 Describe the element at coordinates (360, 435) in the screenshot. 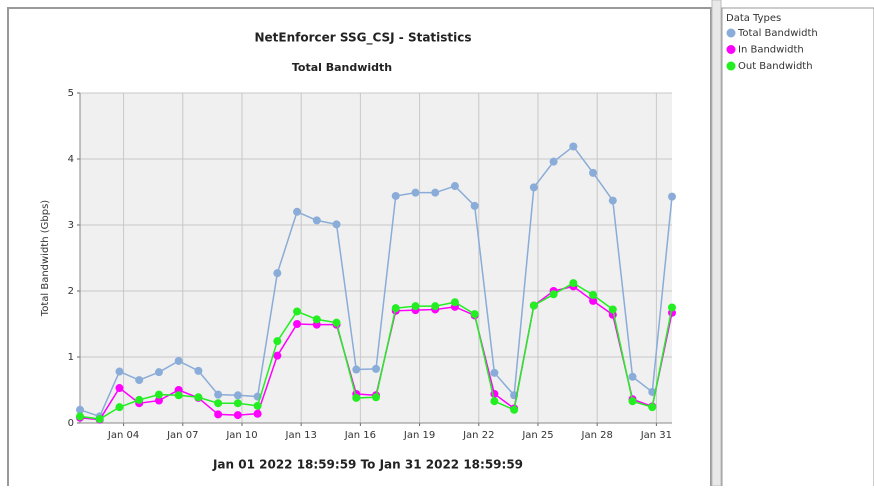

I see `x-tick-label: Jan 16` at that location.